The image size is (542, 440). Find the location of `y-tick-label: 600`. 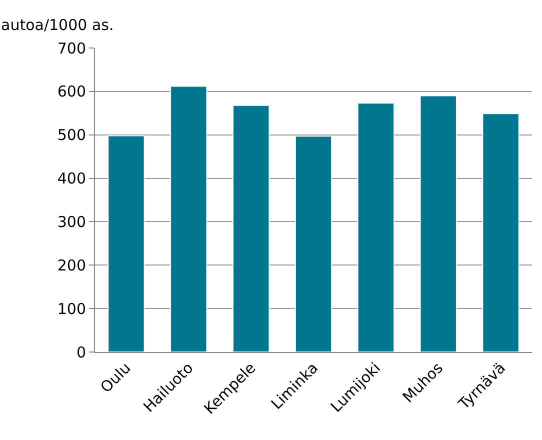

y-tick-label: 600 is located at coordinates (71, 91).